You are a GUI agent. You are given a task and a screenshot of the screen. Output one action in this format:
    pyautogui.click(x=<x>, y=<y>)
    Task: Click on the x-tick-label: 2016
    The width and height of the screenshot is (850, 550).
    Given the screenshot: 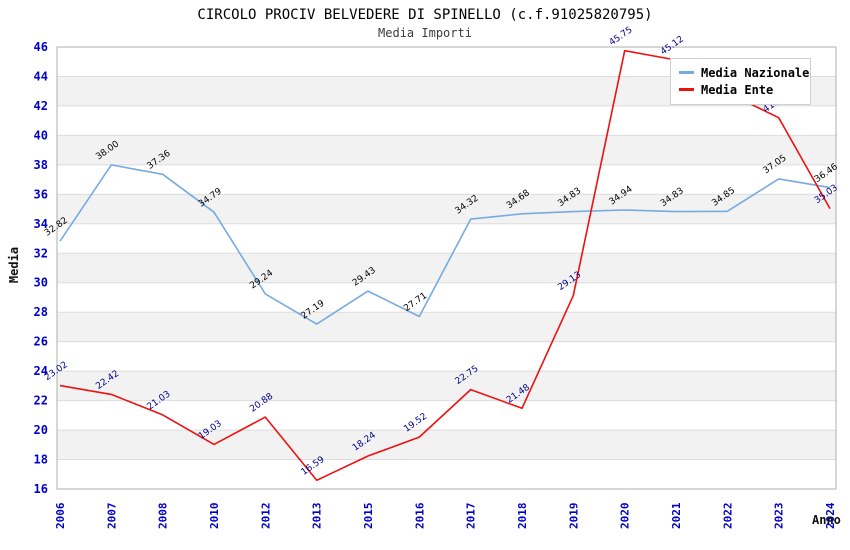 What is the action you would take?
    pyautogui.click(x=419, y=515)
    